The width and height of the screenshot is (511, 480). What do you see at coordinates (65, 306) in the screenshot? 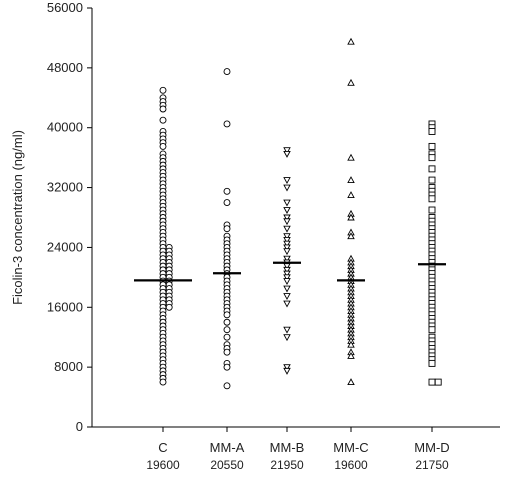
I see `y-tick-label: 16000` at bounding box center [65, 306].